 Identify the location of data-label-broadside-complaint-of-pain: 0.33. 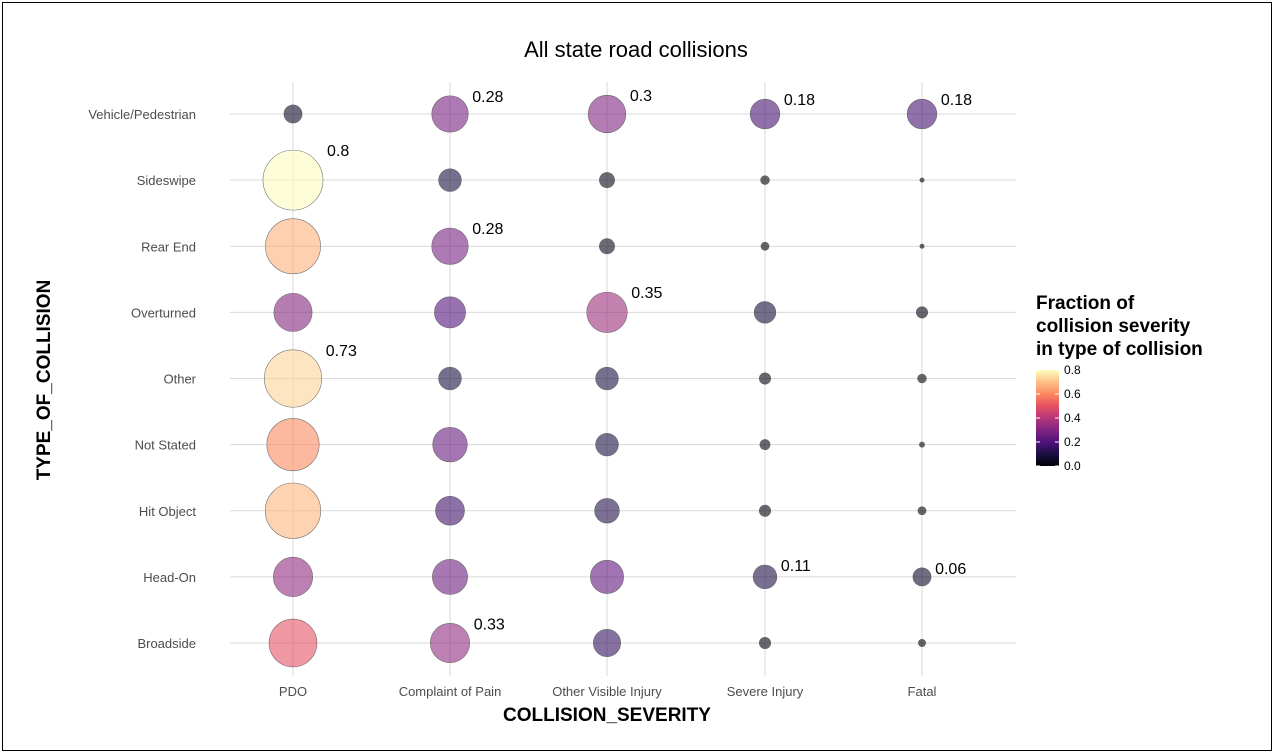
(489, 624).